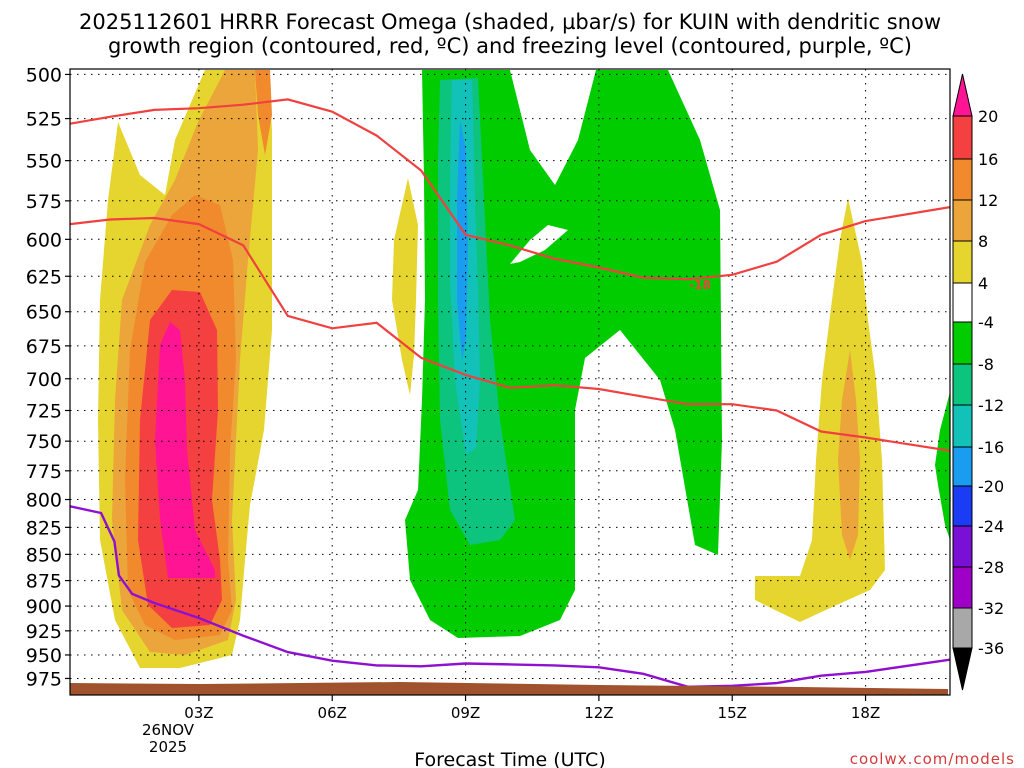 Image resolution: width=1024 pixels, height=768 pixels. What do you see at coordinates (44, 380) in the screenshot?
I see `y-tick-label: 700` at bounding box center [44, 380].